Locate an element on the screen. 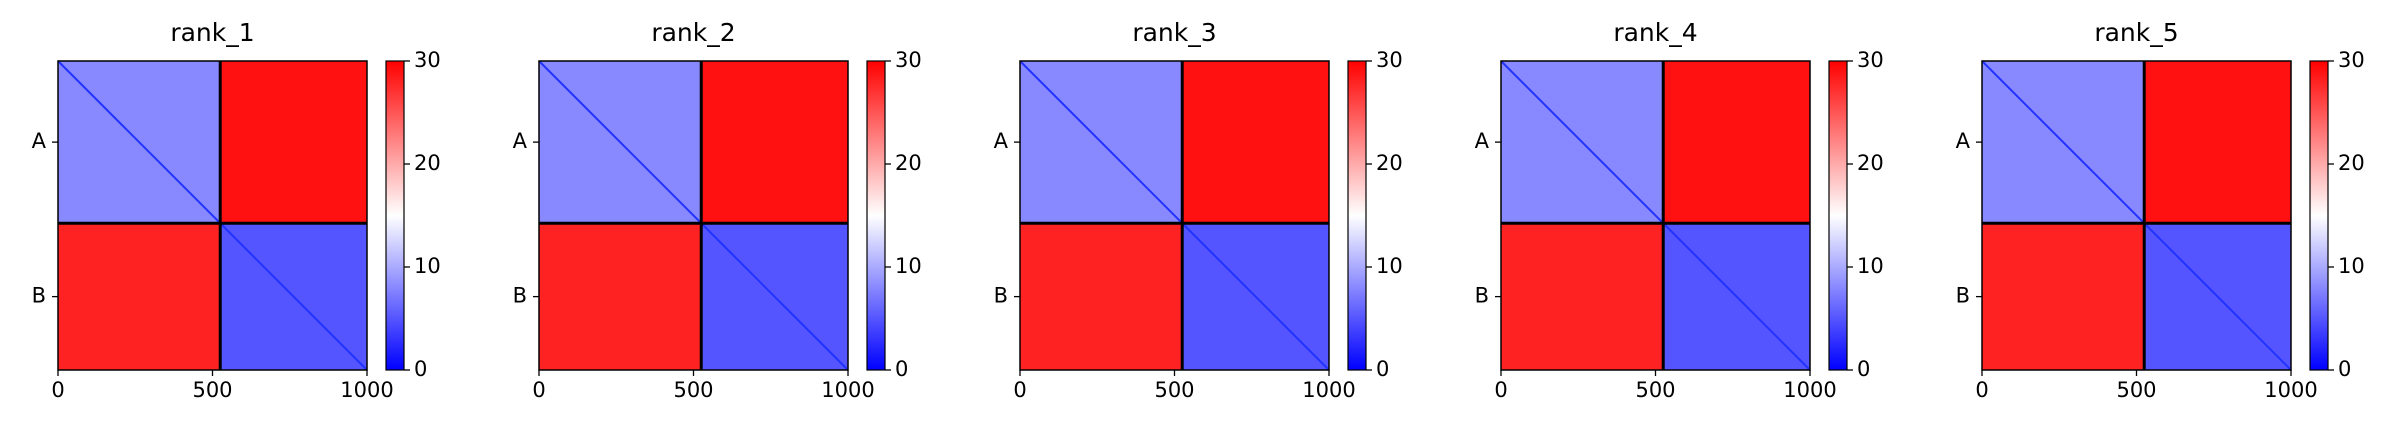 The width and height of the screenshot is (2400, 438). chart-title: rank_5 is located at coordinates (2136, 32).